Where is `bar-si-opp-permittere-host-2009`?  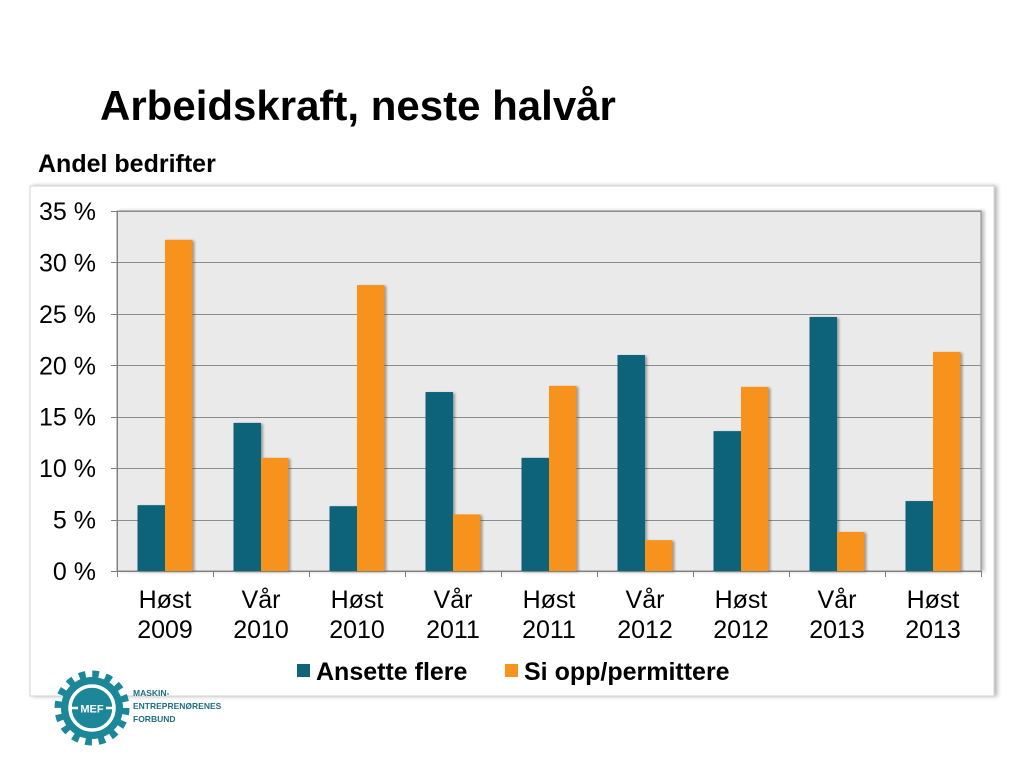
bar-si-opp-permittere-host-2009 is located at coordinates (179, 405).